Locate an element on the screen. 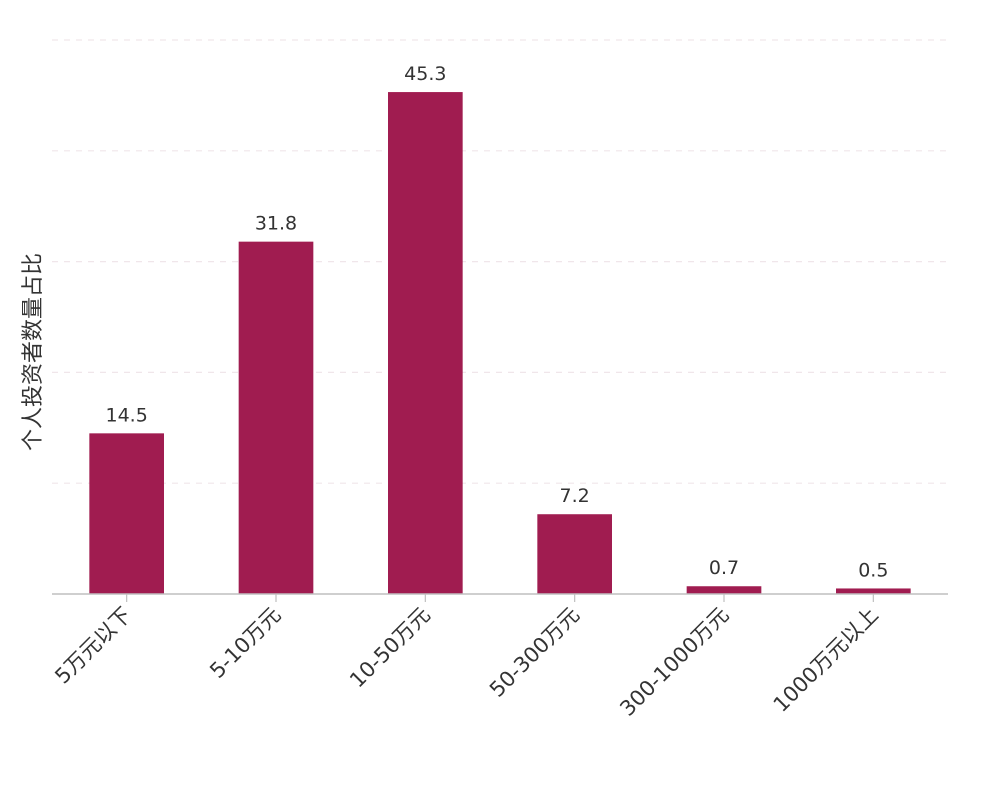 The width and height of the screenshot is (1000, 800). bar-value-label: 7.2 is located at coordinates (575, 496).